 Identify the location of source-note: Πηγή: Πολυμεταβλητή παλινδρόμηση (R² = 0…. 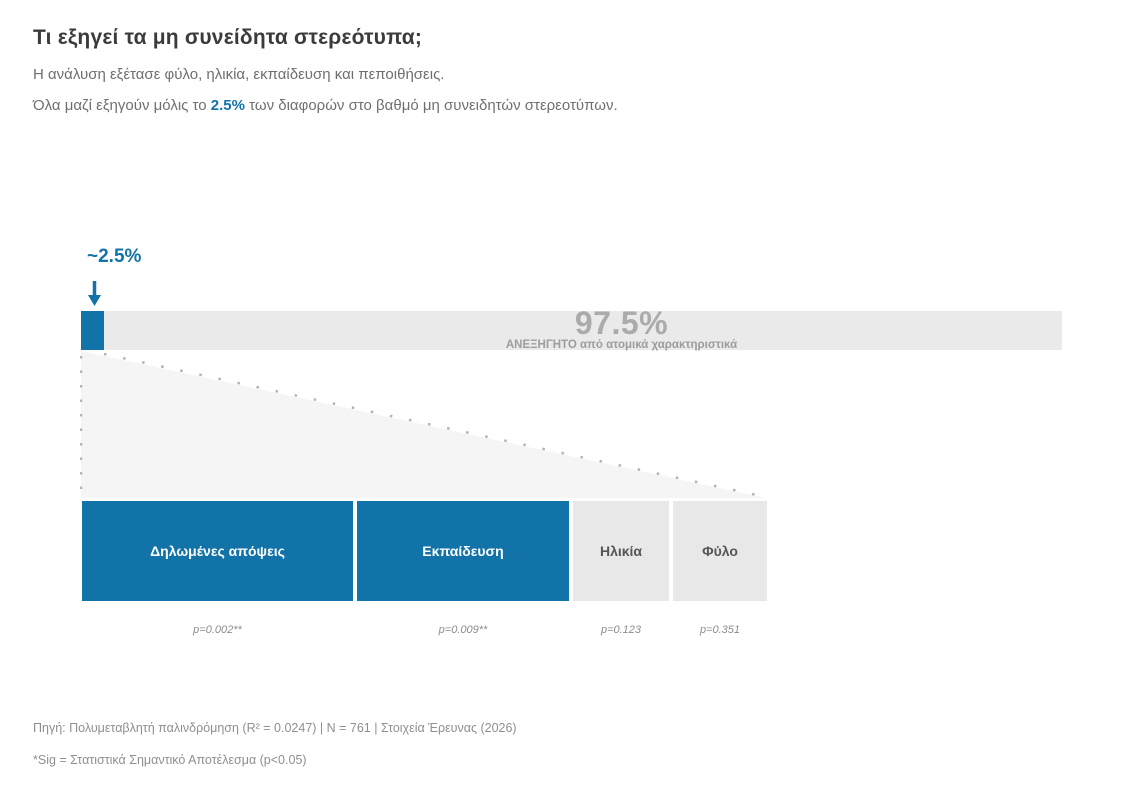
(275, 728).